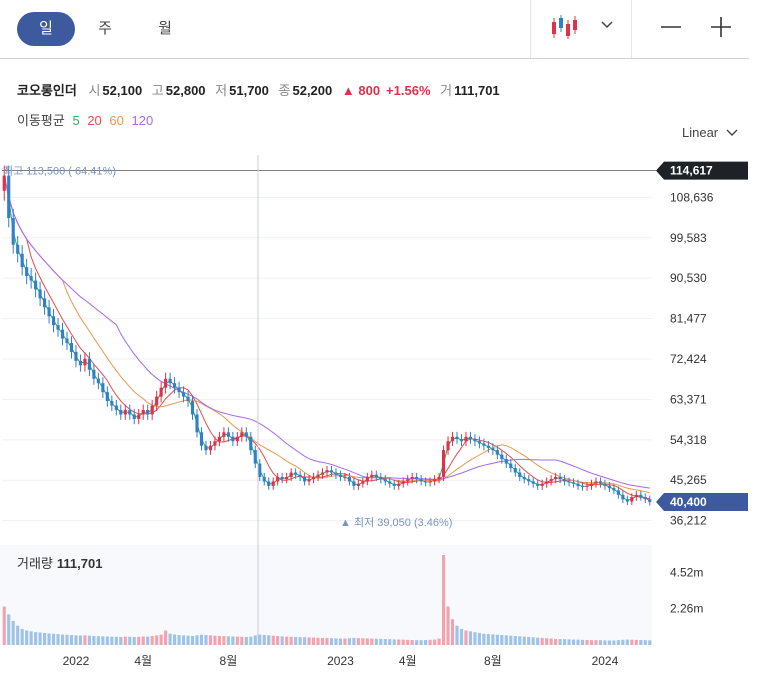 The height and width of the screenshot is (684, 769). Describe the element at coordinates (565, 27) in the screenshot. I see `candlestick-icon` at that location.